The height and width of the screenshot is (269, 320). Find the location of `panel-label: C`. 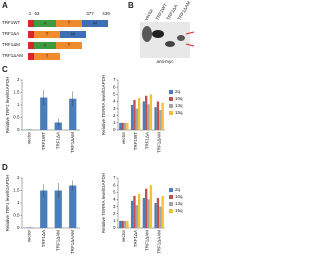

panel-label: C is located at coordinates (5, 69).